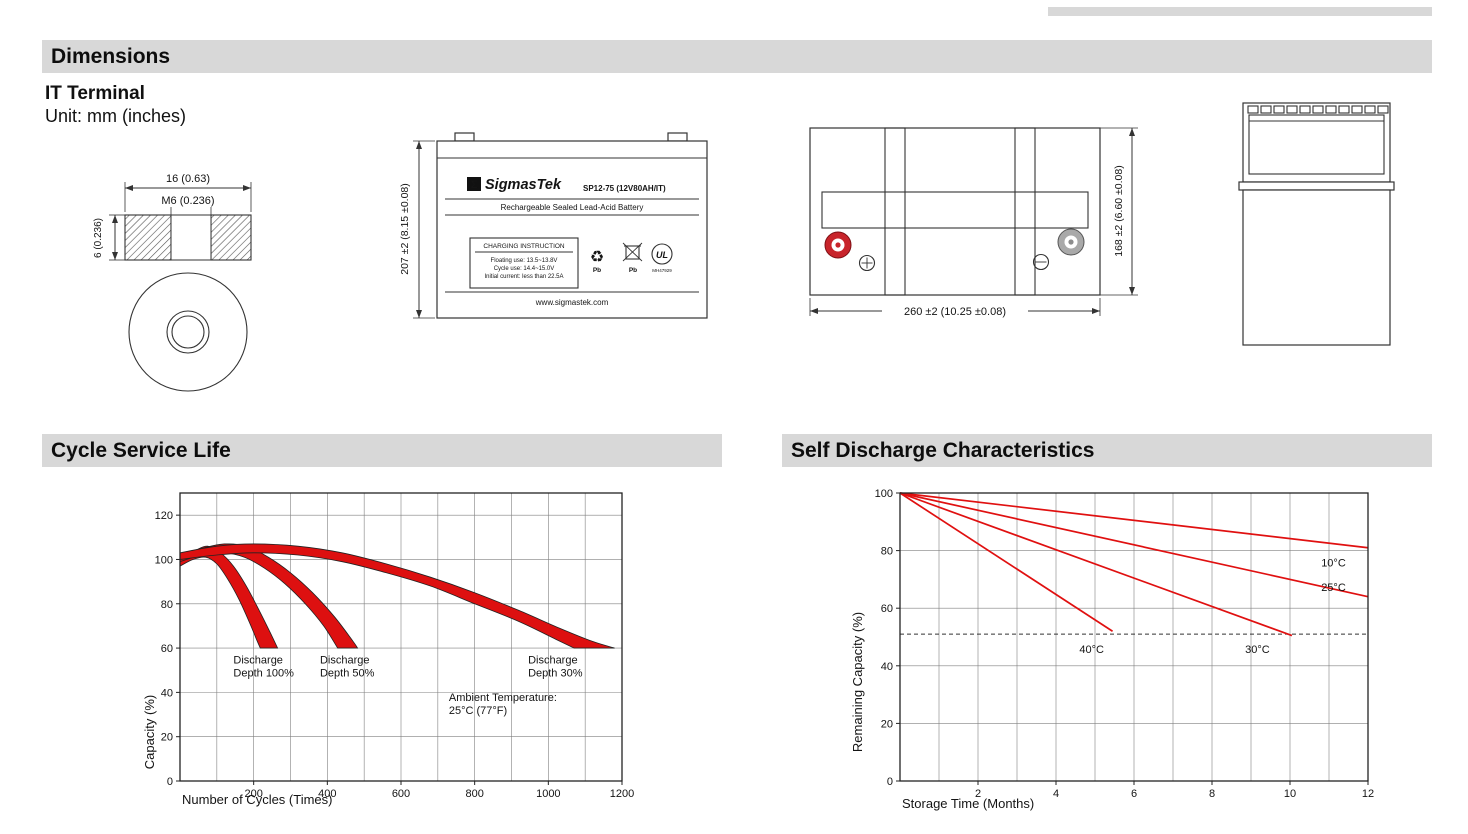 This screenshot has height=834, width=1468. I want to click on x-tick-label: 800, so click(474, 794).